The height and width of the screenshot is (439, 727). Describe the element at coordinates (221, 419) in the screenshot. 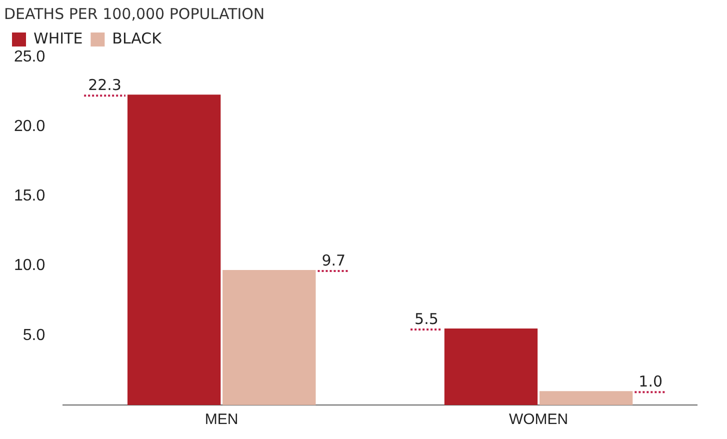

I see `x-tick-label: MEN` at that location.